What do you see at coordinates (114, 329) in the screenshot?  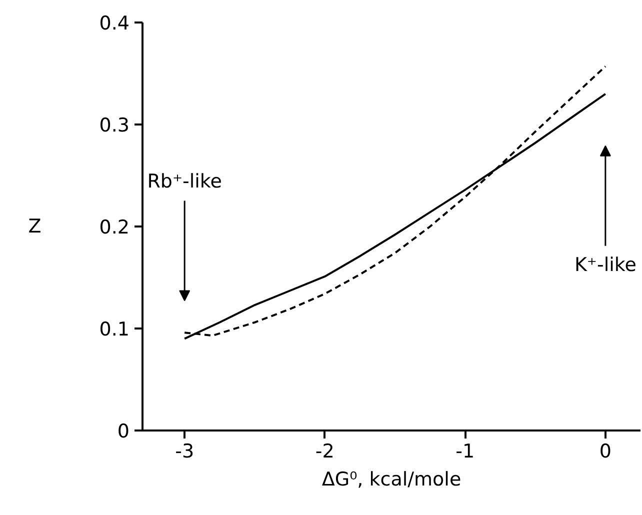 I see `y-tick-label: 0.1` at bounding box center [114, 329].